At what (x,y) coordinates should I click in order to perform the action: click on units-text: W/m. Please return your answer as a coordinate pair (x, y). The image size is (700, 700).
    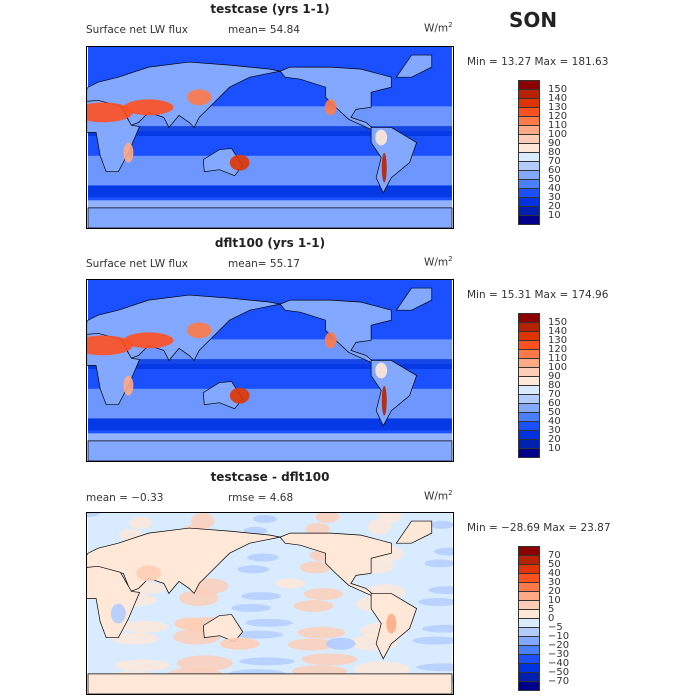
    Looking at the image, I should click on (436, 496).